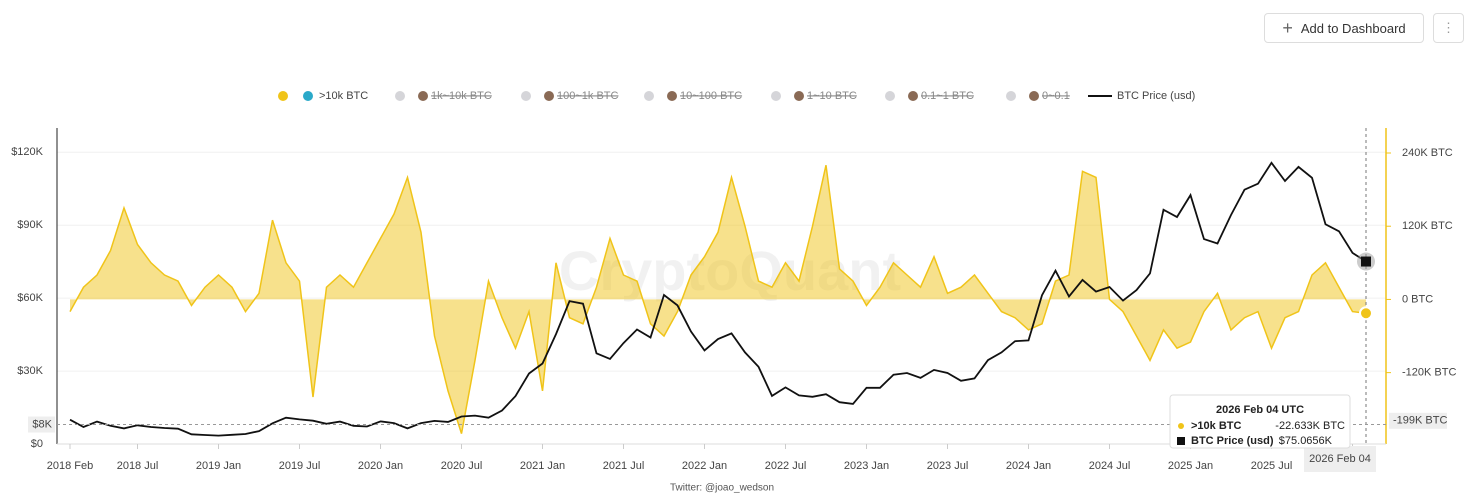 The height and width of the screenshot is (498, 1475). What do you see at coordinates (27, 152) in the screenshot?
I see `y-tick-label: $120K` at bounding box center [27, 152].